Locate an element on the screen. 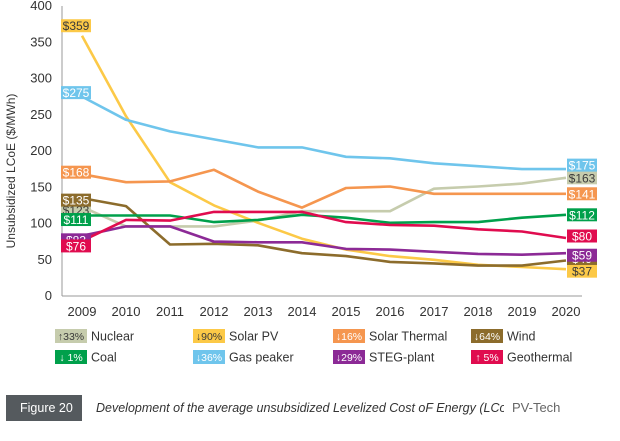  start-value-label: $275 is located at coordinates (76, 93).